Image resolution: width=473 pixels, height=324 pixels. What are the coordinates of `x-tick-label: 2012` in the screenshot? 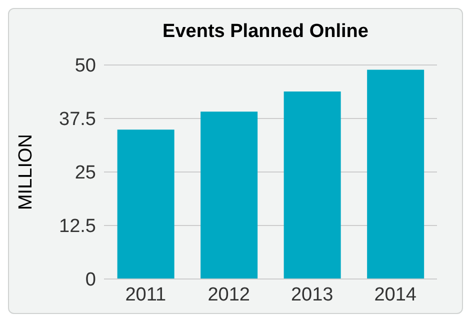 It's located at (229, 295).